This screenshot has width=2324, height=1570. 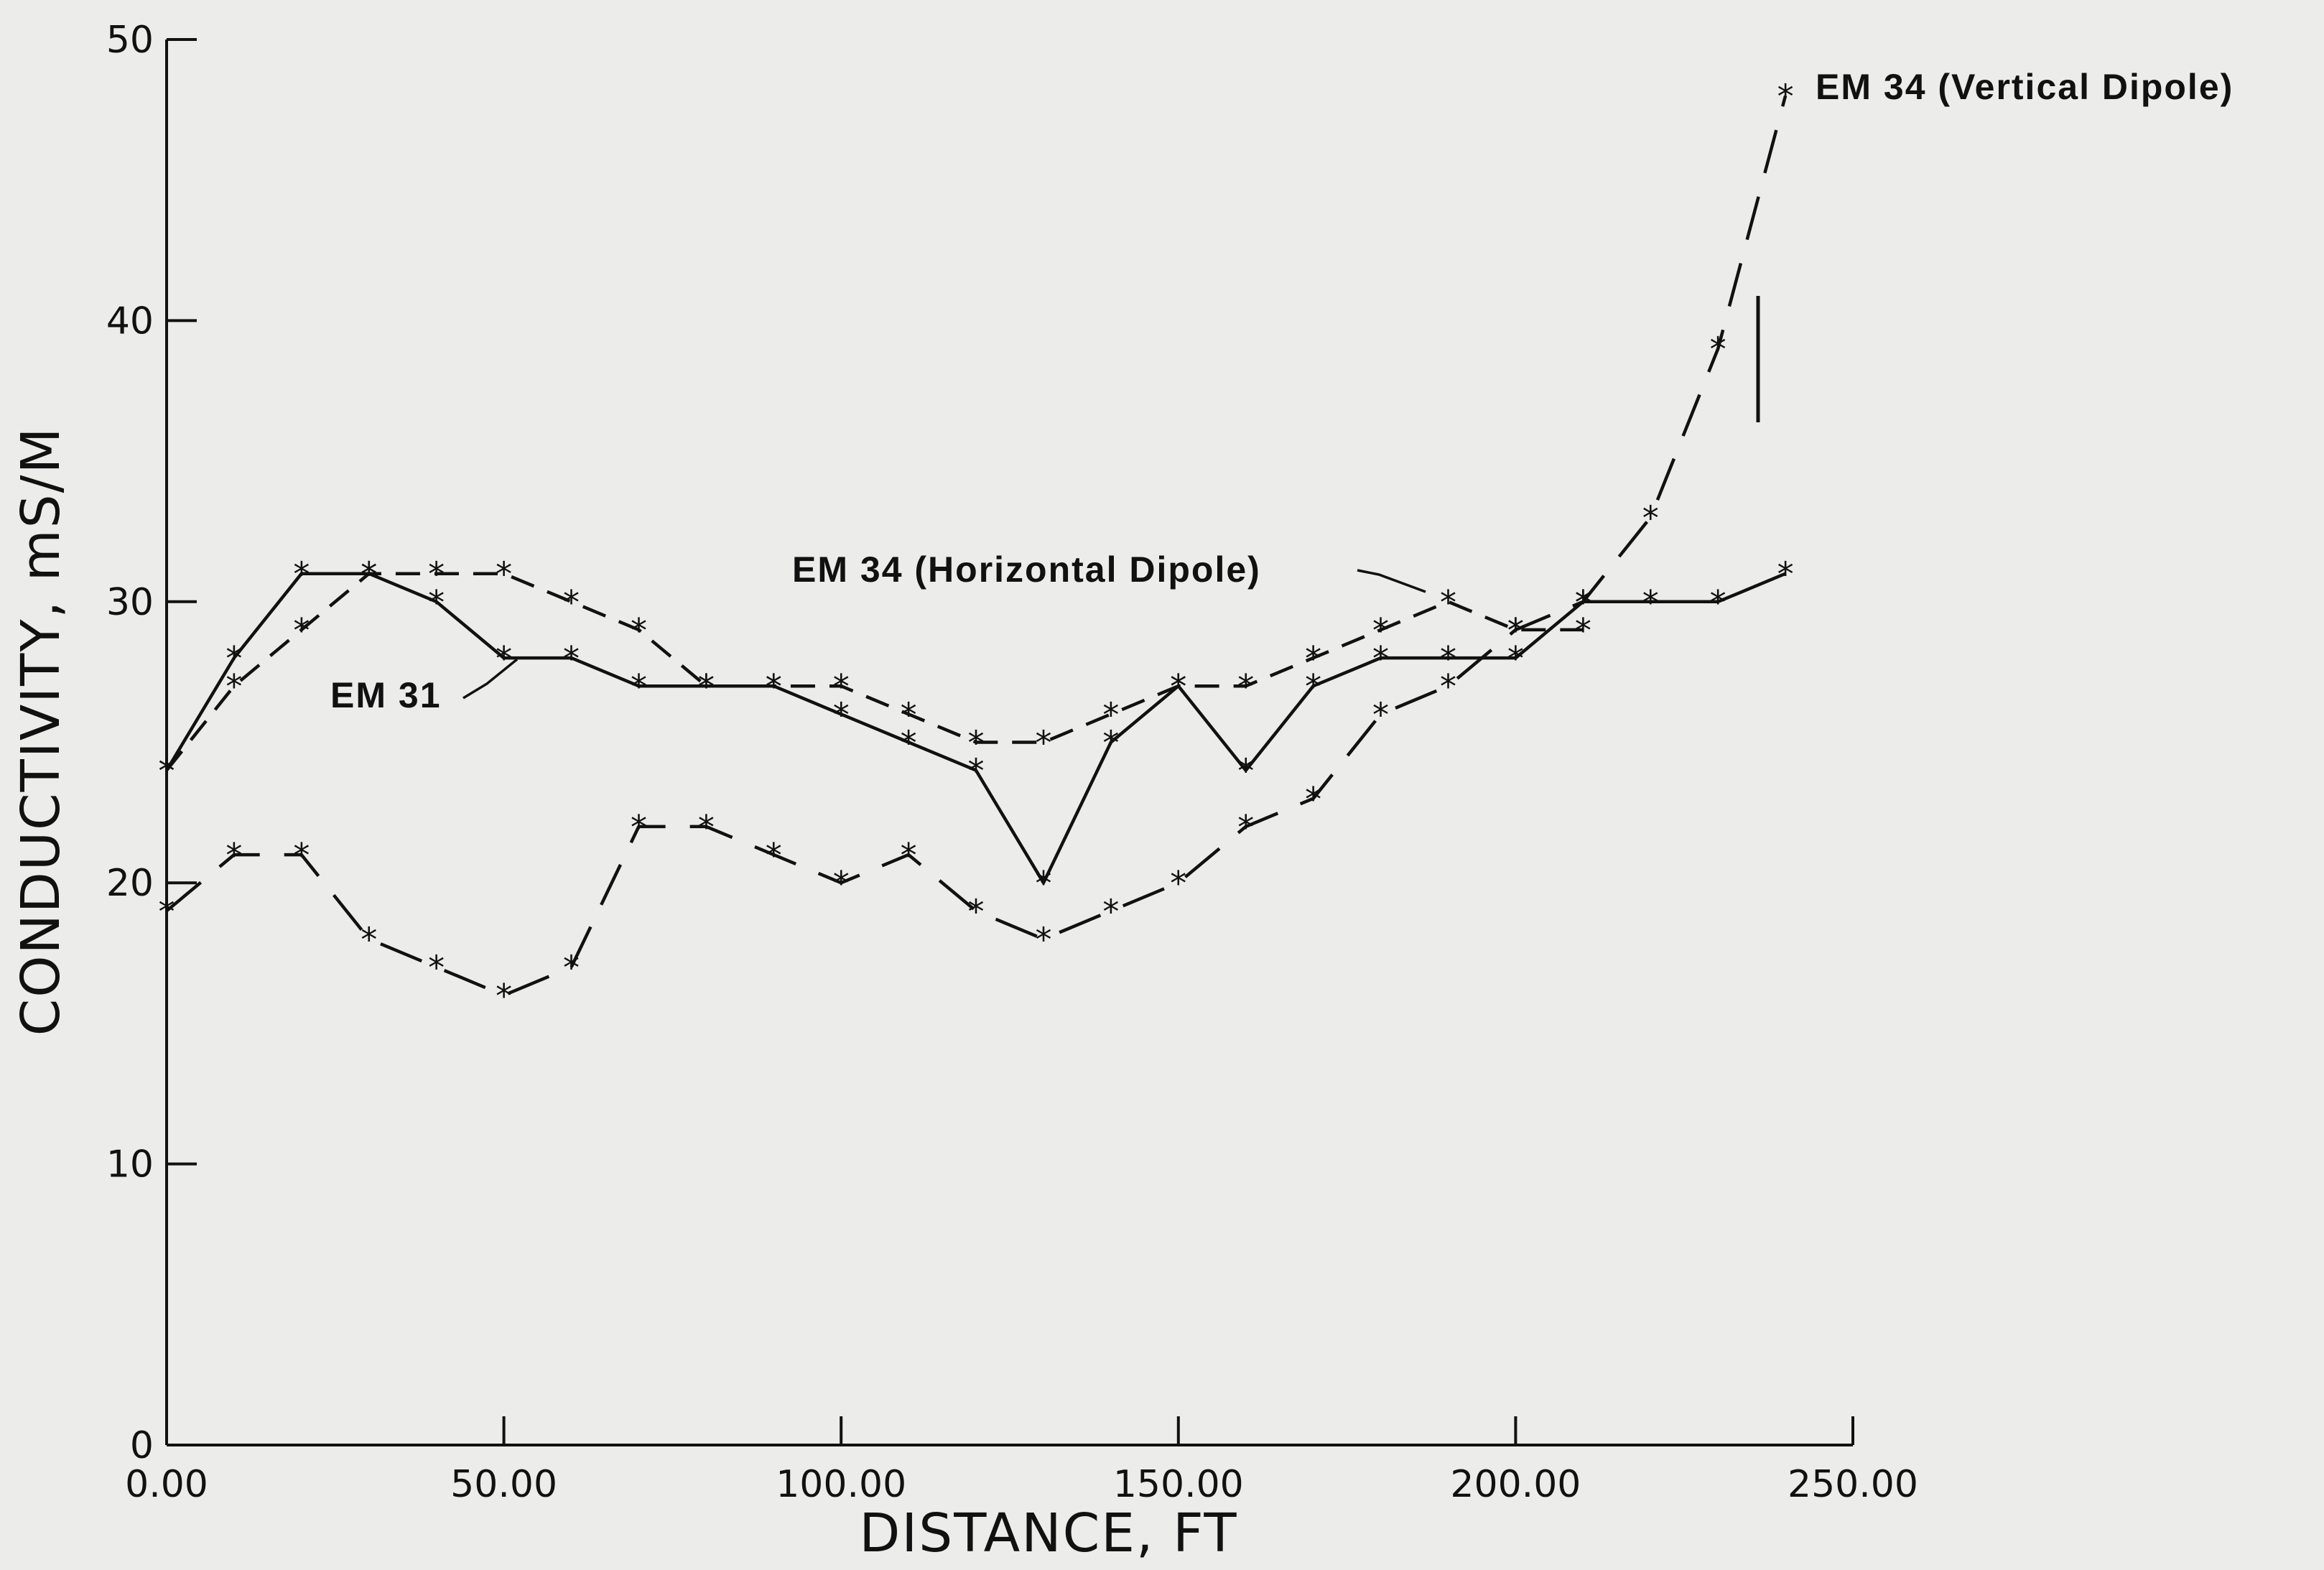 What do you see at coordinates (1853, 1484) in the screenshot?
I see `x-tick-label: 250.00` at bounding box center [1853, 1484].